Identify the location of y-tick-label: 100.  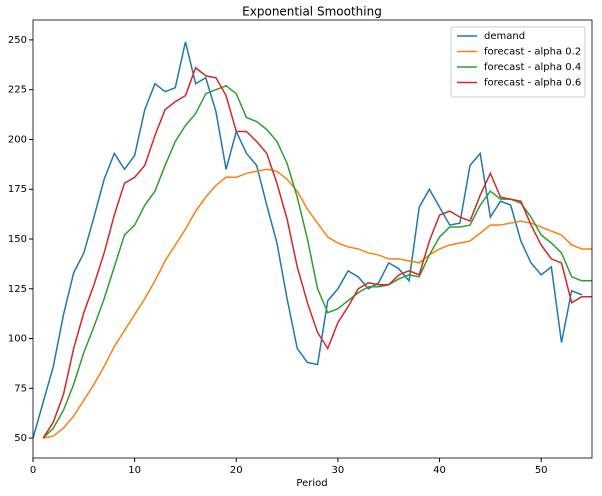
(17, 339).